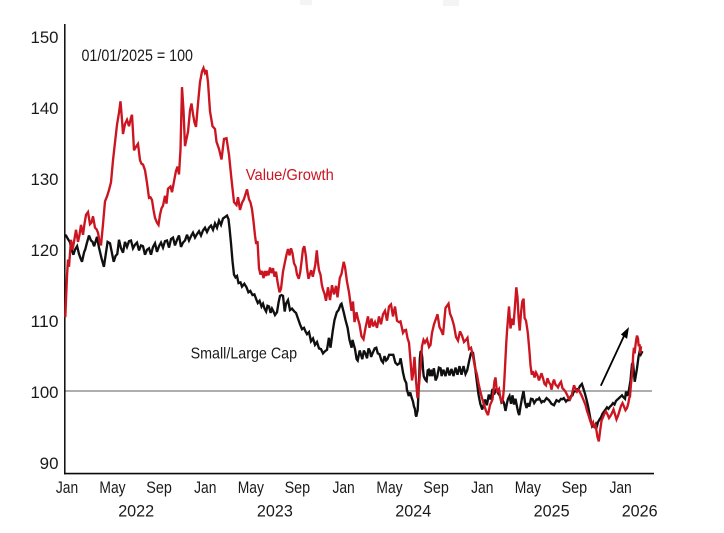  I want to click on svg-text: 2024, so click(413, 510).